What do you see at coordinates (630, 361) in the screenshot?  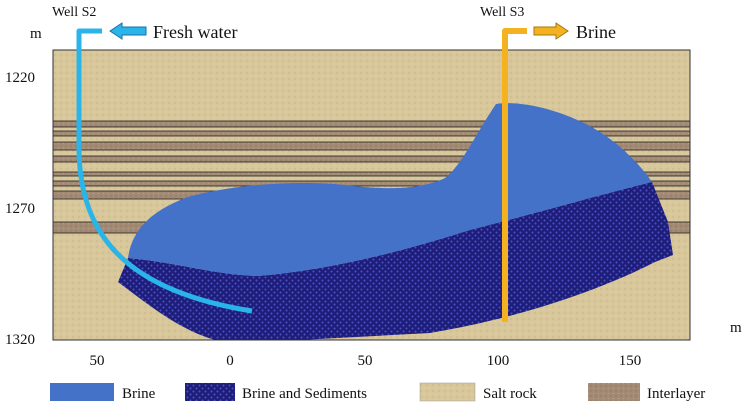 I see `x-tick-label: 150` at bounding box center [630, 361].